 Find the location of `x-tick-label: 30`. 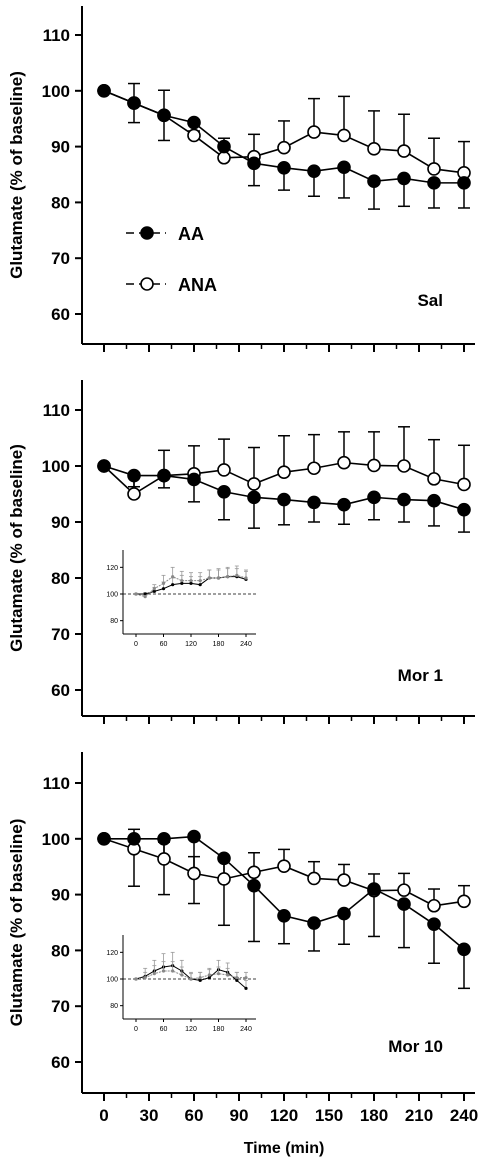

x-tick-label: 30 is located at coordinates (149, 1115).